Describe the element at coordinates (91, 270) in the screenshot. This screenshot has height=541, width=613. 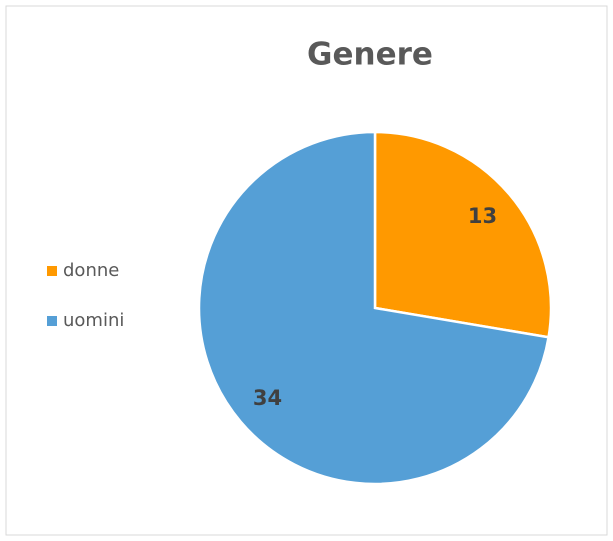
I see `legend-label: donne` at that location.